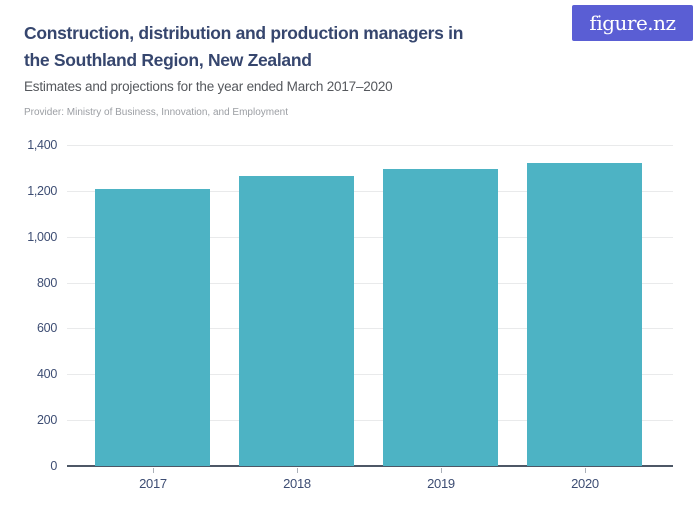 The image size is (700, 525). Describe the element at coordinates (47, 283) in the screenshot. I see `y-axis-tick-label: 800` at that location.